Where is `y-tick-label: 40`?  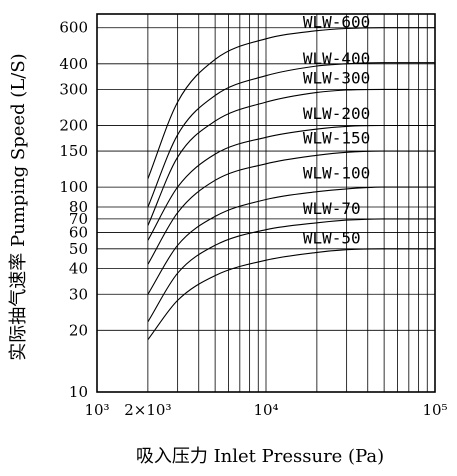 y-tick-label: 40 is located at coordinates (78, 269).